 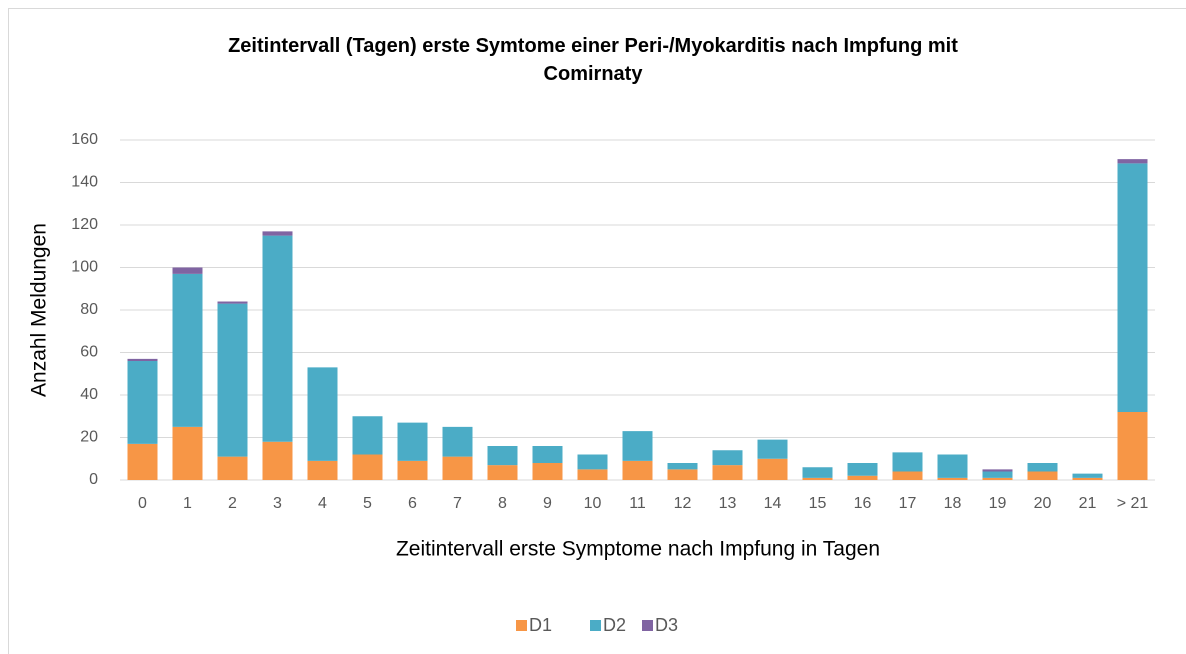 I want to click on y-tick-label: 100, so click(x=84, y=267).